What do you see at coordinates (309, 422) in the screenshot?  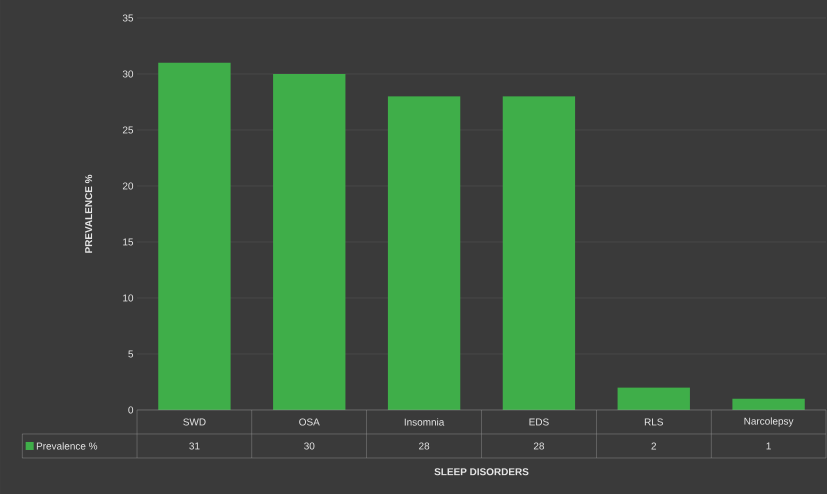 I see `x-tick-label: OSA` at bounding box center [309, 422].